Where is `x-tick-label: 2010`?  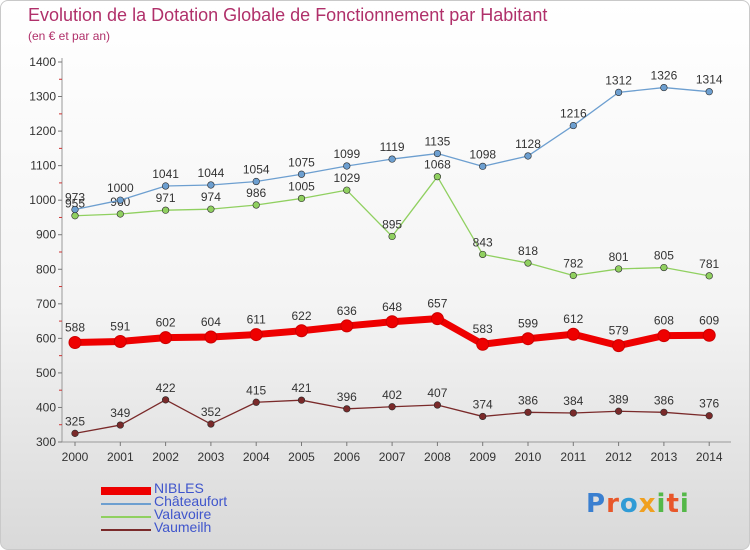 x-tick-label: 2010 is located at coordinates (528, 457).